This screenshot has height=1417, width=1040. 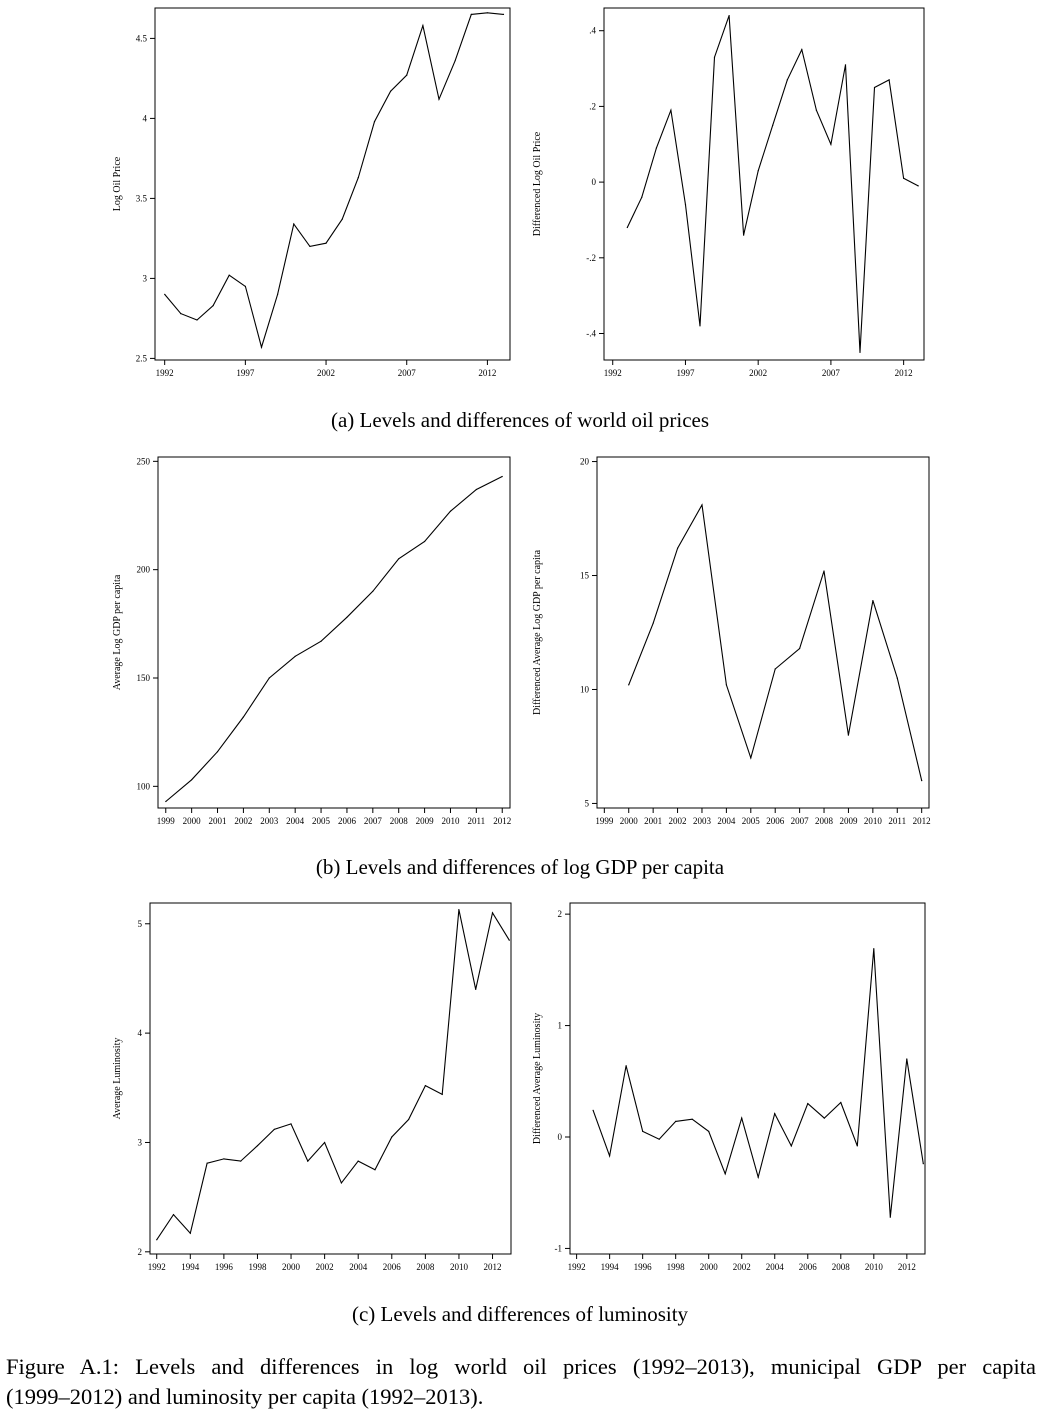 I want to click on y-tick-label: 3, so click(x=145, y=278).